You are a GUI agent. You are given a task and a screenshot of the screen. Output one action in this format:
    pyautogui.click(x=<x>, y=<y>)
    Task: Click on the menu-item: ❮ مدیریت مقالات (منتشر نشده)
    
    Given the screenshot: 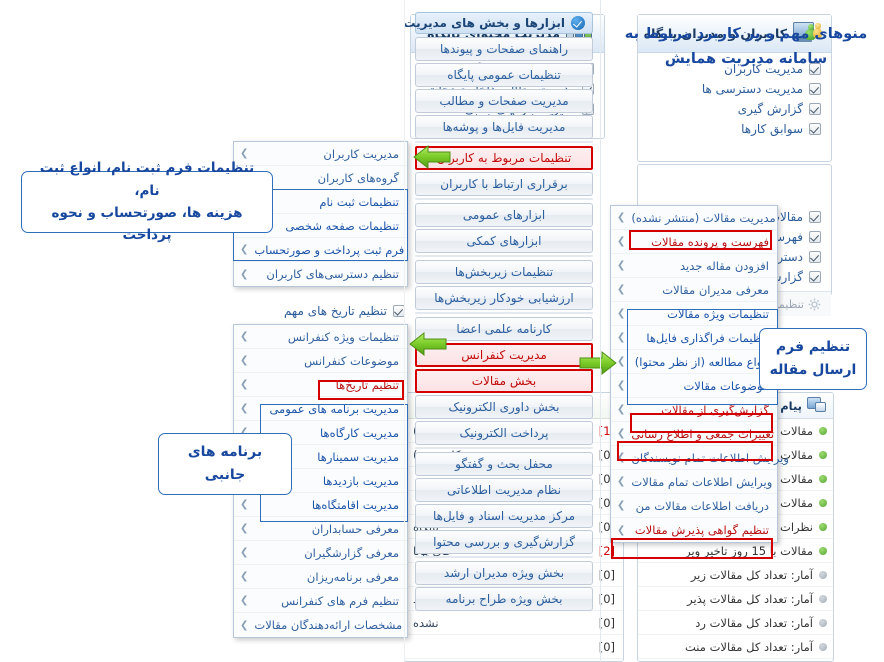 What is the action you would take?
    pyautogui.click(x=694, y=218)
    